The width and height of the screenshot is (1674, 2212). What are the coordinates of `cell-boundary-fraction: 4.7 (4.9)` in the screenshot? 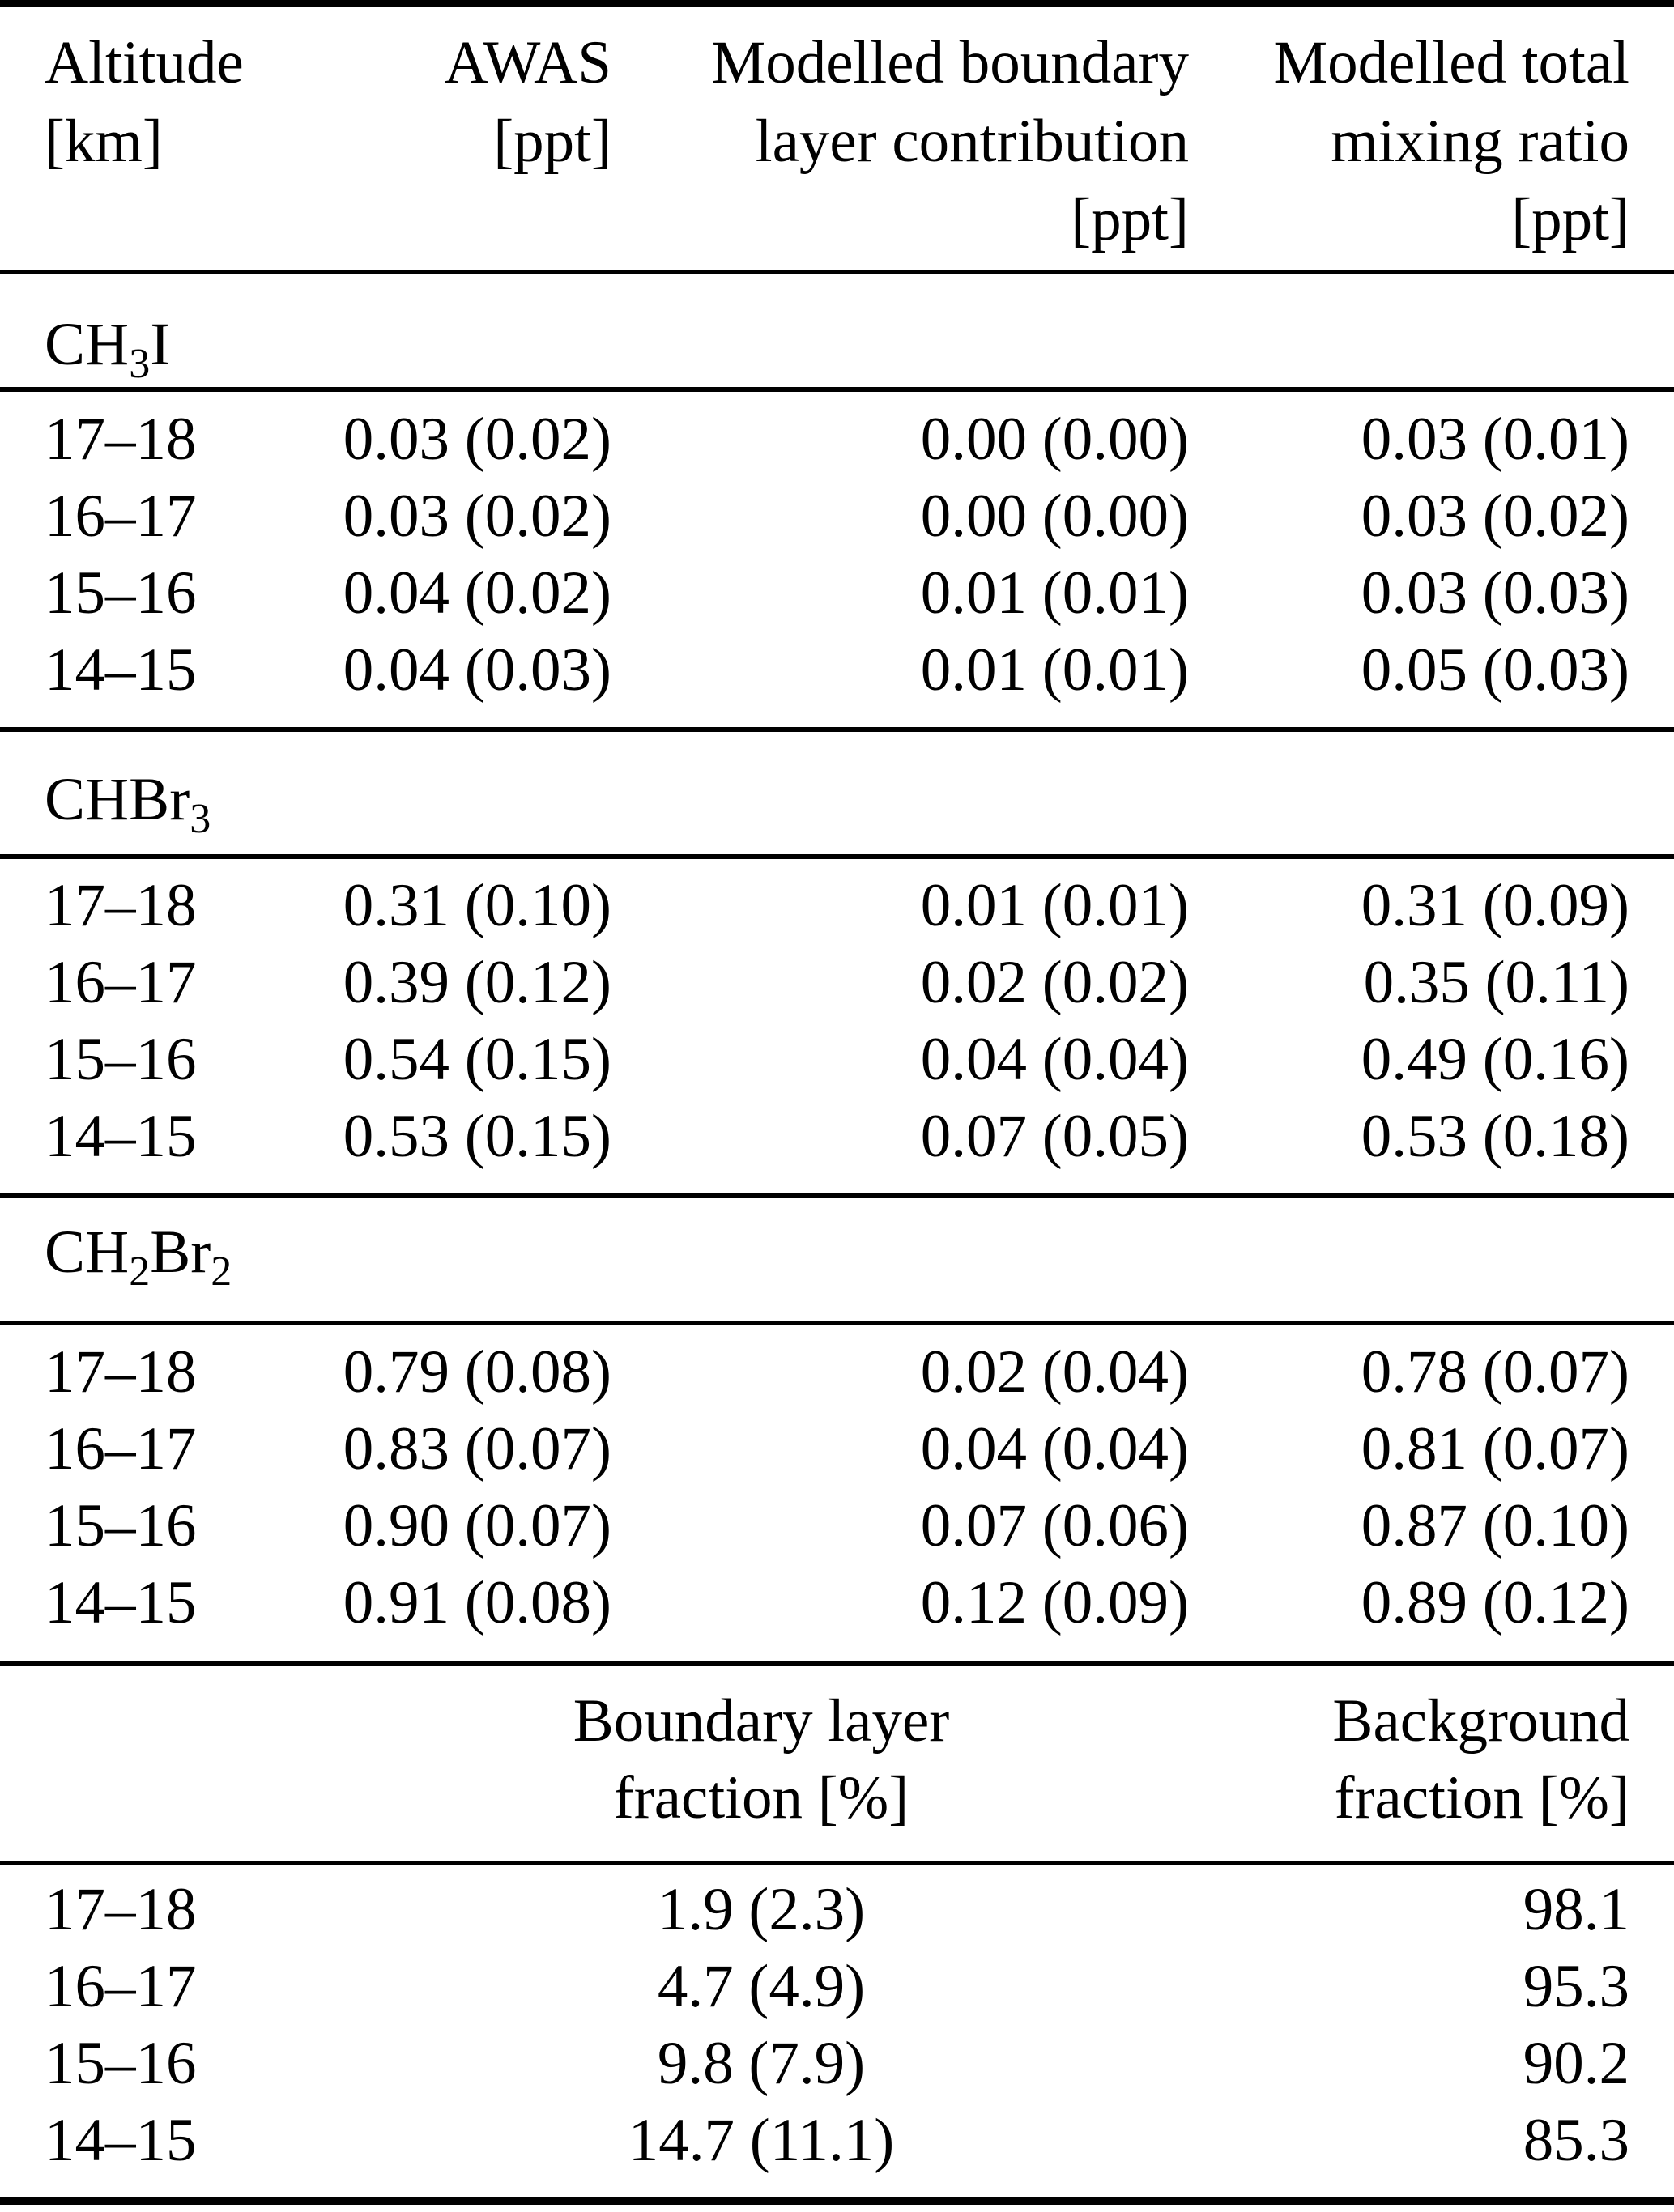 It's located at (761, 1987).